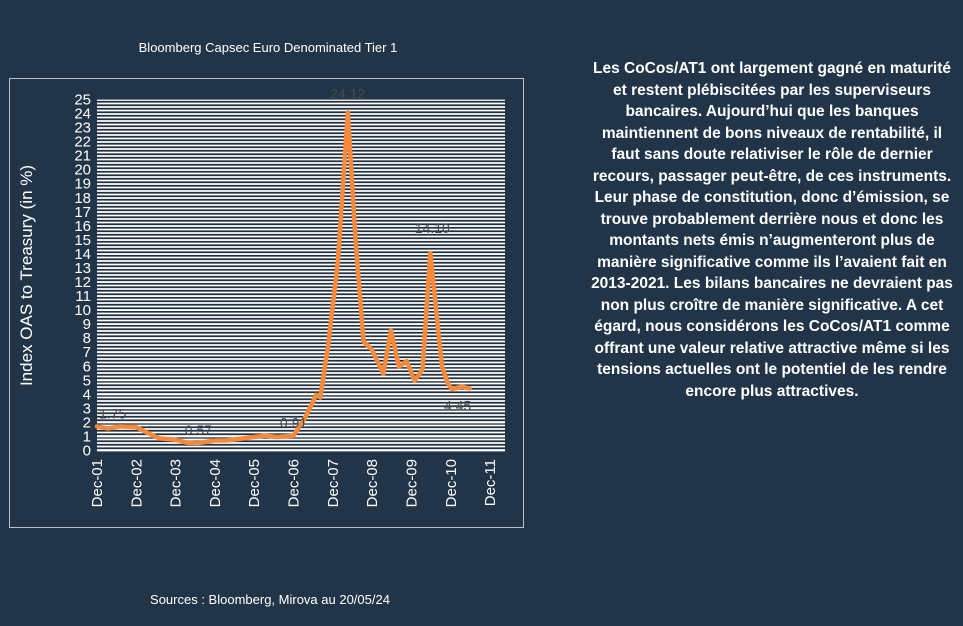 The image size is (963, 626). What do you see at coordinates (451, 483) in the screenshot?
I see `x-tick-label: Dec-10` at bounding box center [451, 483].